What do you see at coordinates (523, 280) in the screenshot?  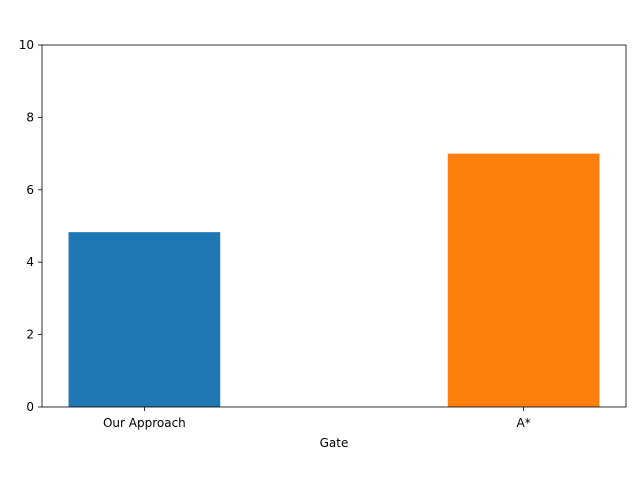 I see `bar-astar` at bounding box center [523, 280].